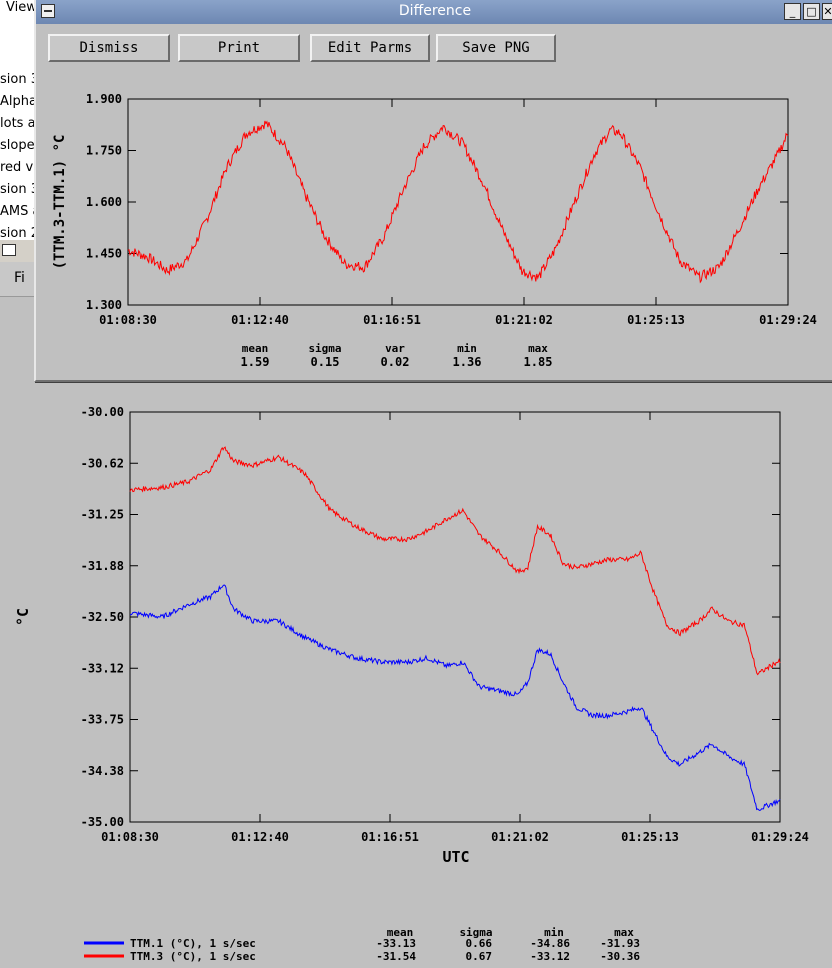  I want to click on list-item: Alpha, so click(18, 101).